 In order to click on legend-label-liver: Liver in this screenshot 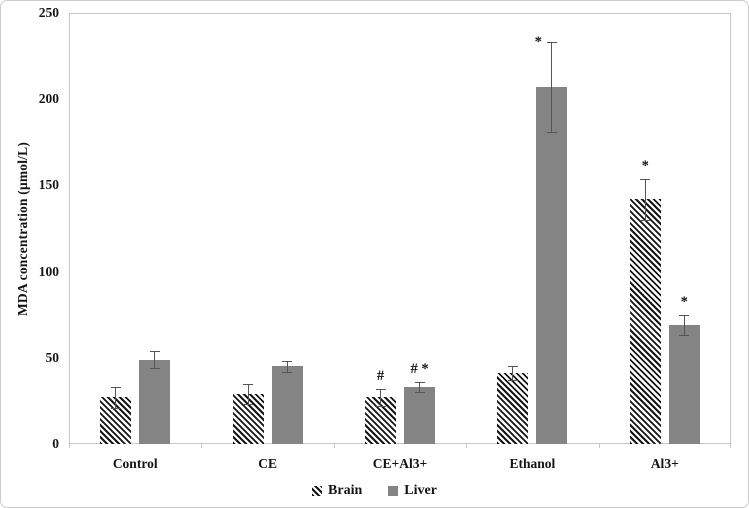, I will do `click(420, 490)`.